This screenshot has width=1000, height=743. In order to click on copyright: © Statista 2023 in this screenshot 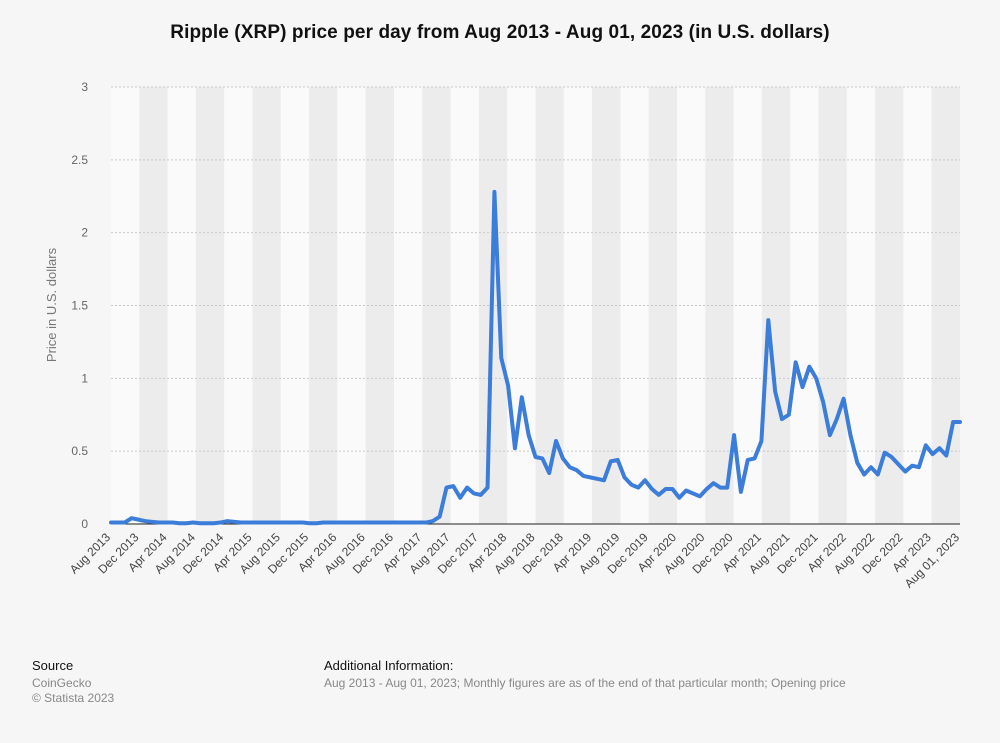, I will do `click(73, 698)`.